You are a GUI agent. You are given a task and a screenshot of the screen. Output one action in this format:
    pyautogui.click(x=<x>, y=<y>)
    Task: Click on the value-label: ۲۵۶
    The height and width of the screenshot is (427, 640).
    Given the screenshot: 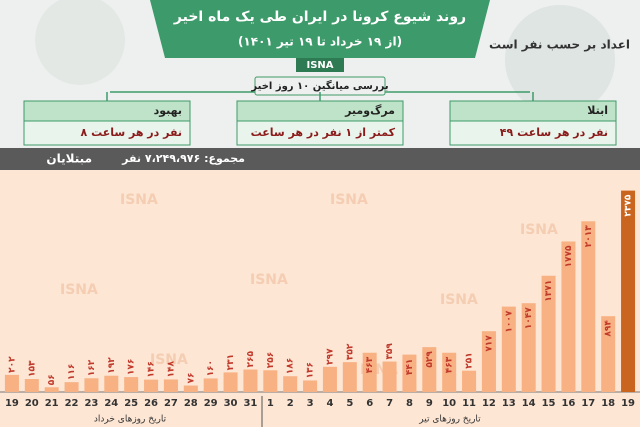 What is the action you would take?
    pyautogui.click(x=271, y=360)
    